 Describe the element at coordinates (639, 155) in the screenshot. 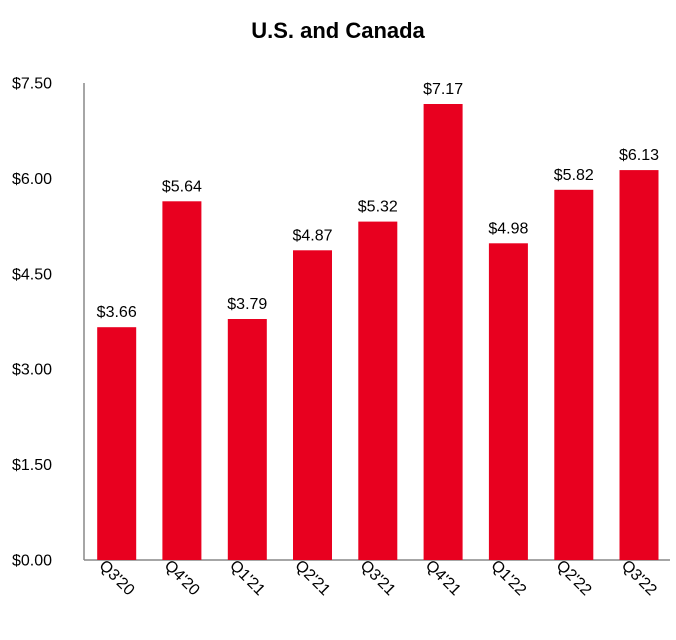

I see `data-label: $6.13` at that location.